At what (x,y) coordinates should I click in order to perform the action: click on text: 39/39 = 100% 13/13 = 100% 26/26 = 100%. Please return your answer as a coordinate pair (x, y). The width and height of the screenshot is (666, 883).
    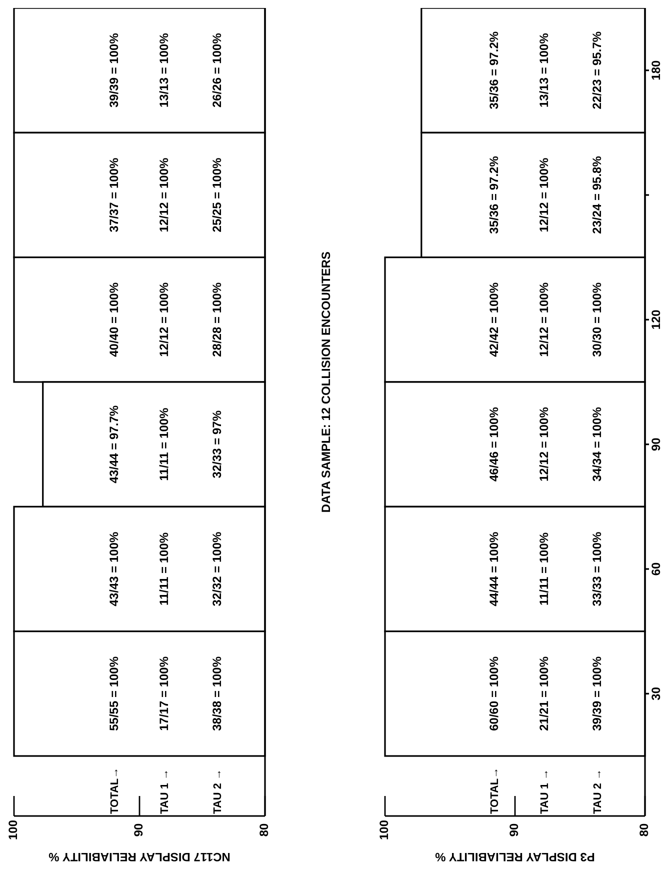
    Looking at the image, I should click on (165, 70).